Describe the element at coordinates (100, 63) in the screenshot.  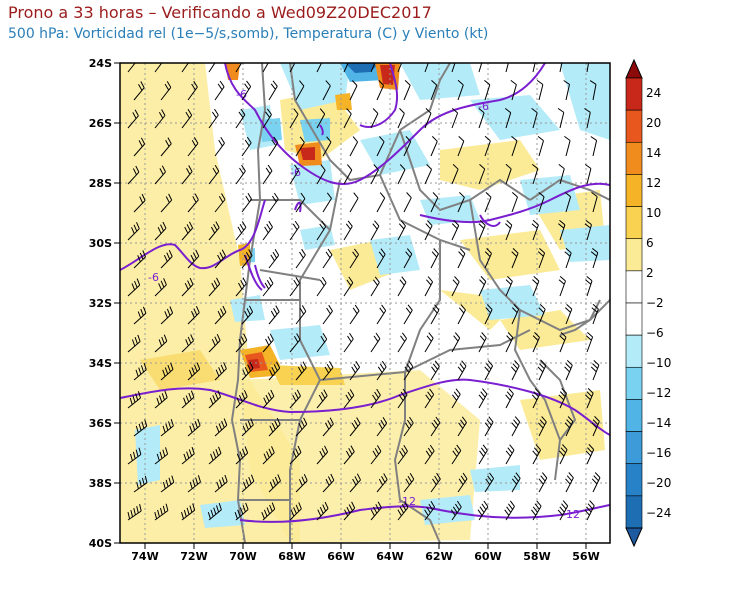
I see `lat-label: 24S` at that location.